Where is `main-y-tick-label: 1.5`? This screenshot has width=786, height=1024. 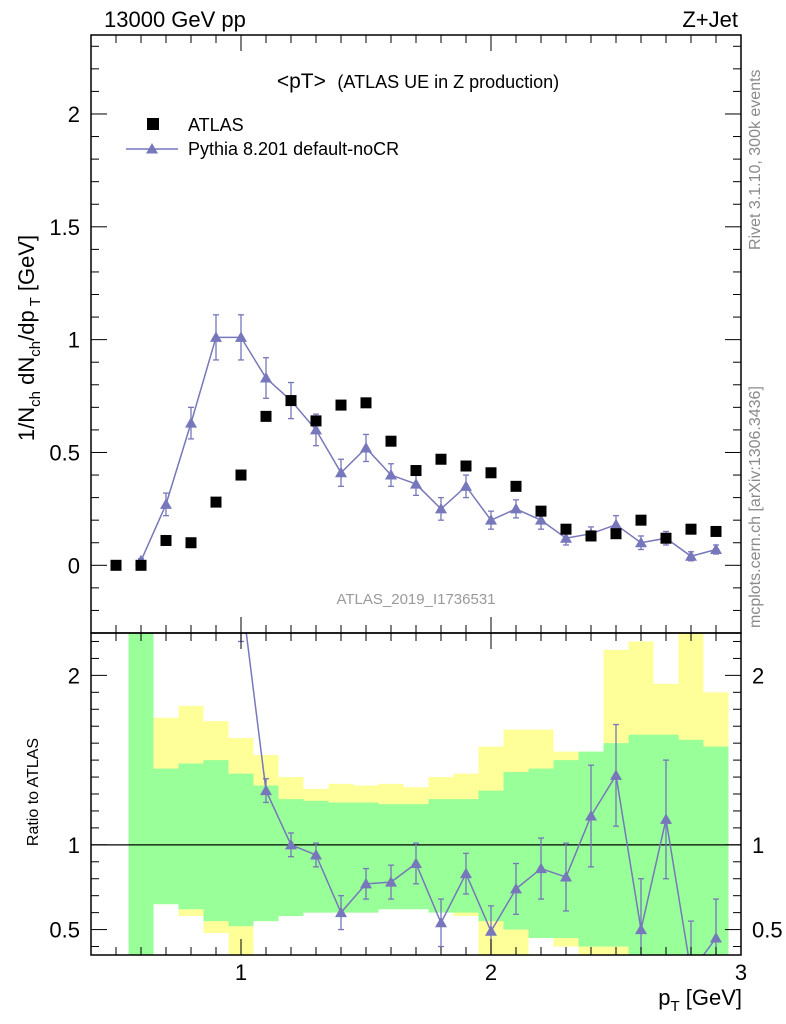
main-y-tick-label: 1.5 is located at coordinates (64, 227).